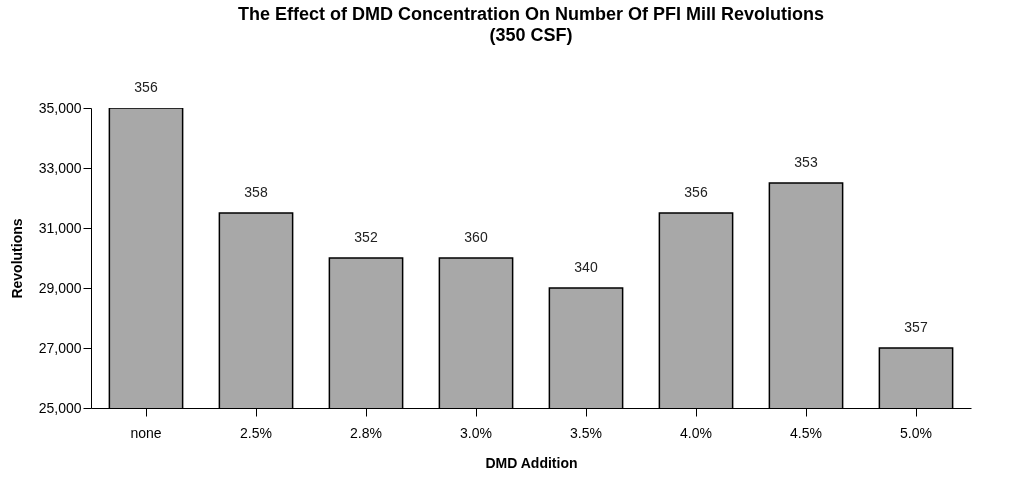 The image size is (1030, 501). Describe the element at coordinates (60, 287) in the screenshot. I see `y-tick-label: 29,000` at that location.